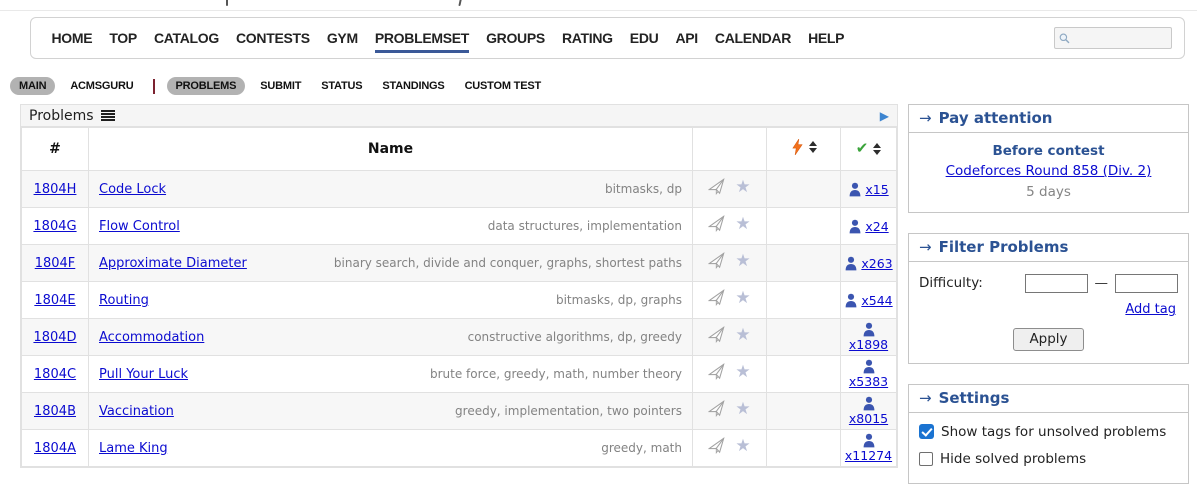 This screenshot has width=1197, height=504. What do you see at coordinates (753, 38) in the screenshot?
I see `nav-item-calendar: CALENDAR` at bounding box center [753, 38].